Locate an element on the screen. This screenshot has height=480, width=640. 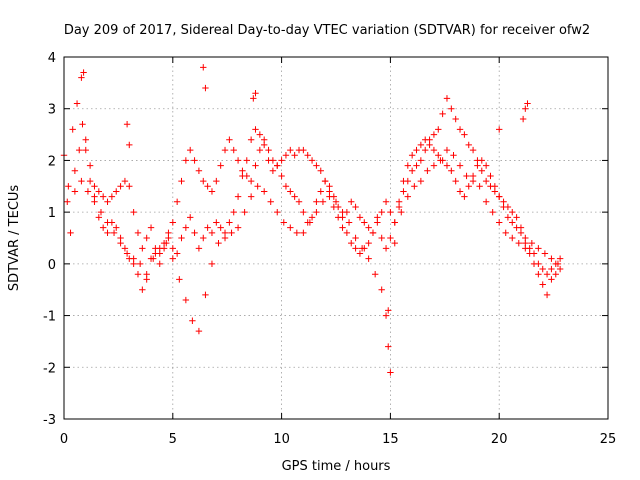
x-tick-label: 0 is located at coordinates (64, 439).